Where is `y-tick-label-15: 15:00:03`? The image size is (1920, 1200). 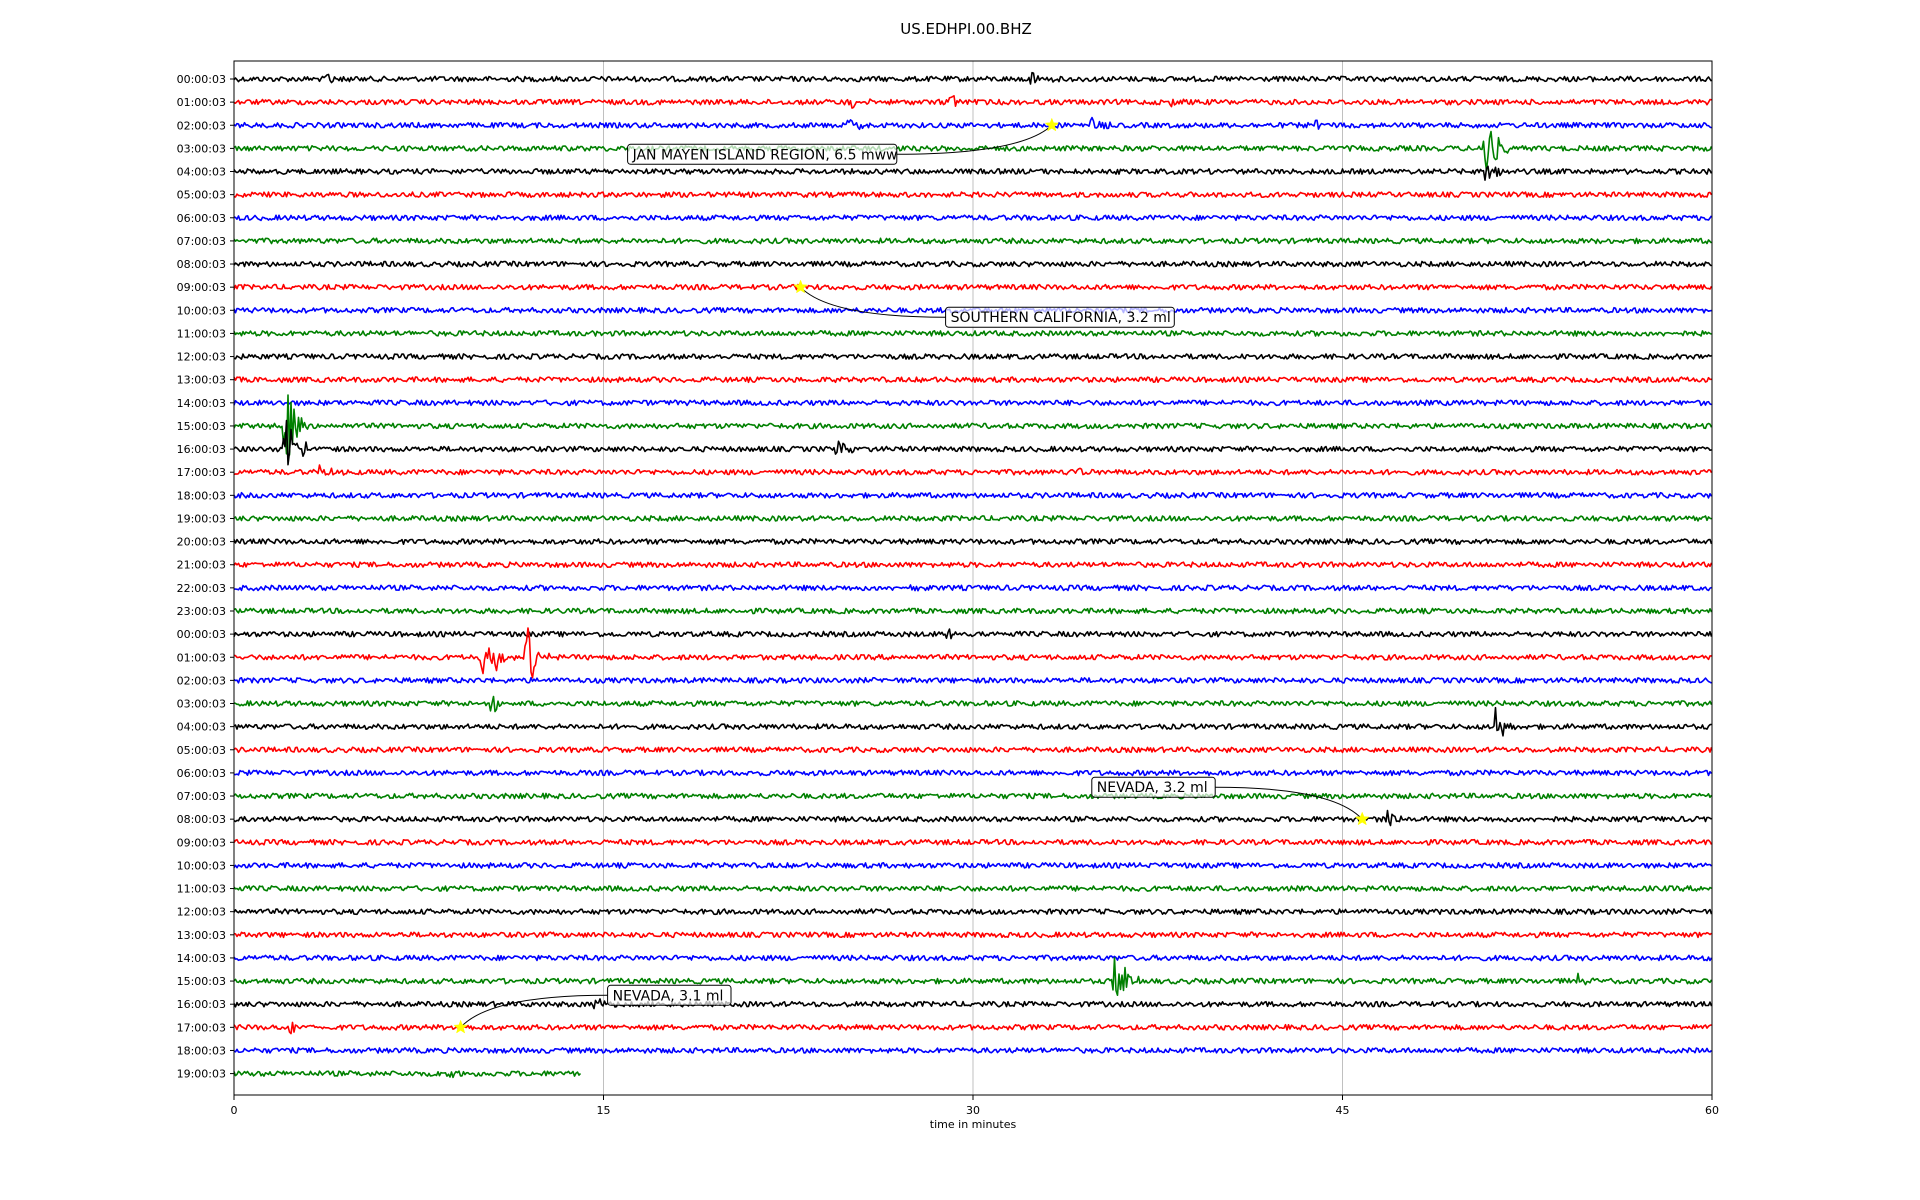
y-tick-label-15: 15:00:03 is located at coordinates (201, 426).